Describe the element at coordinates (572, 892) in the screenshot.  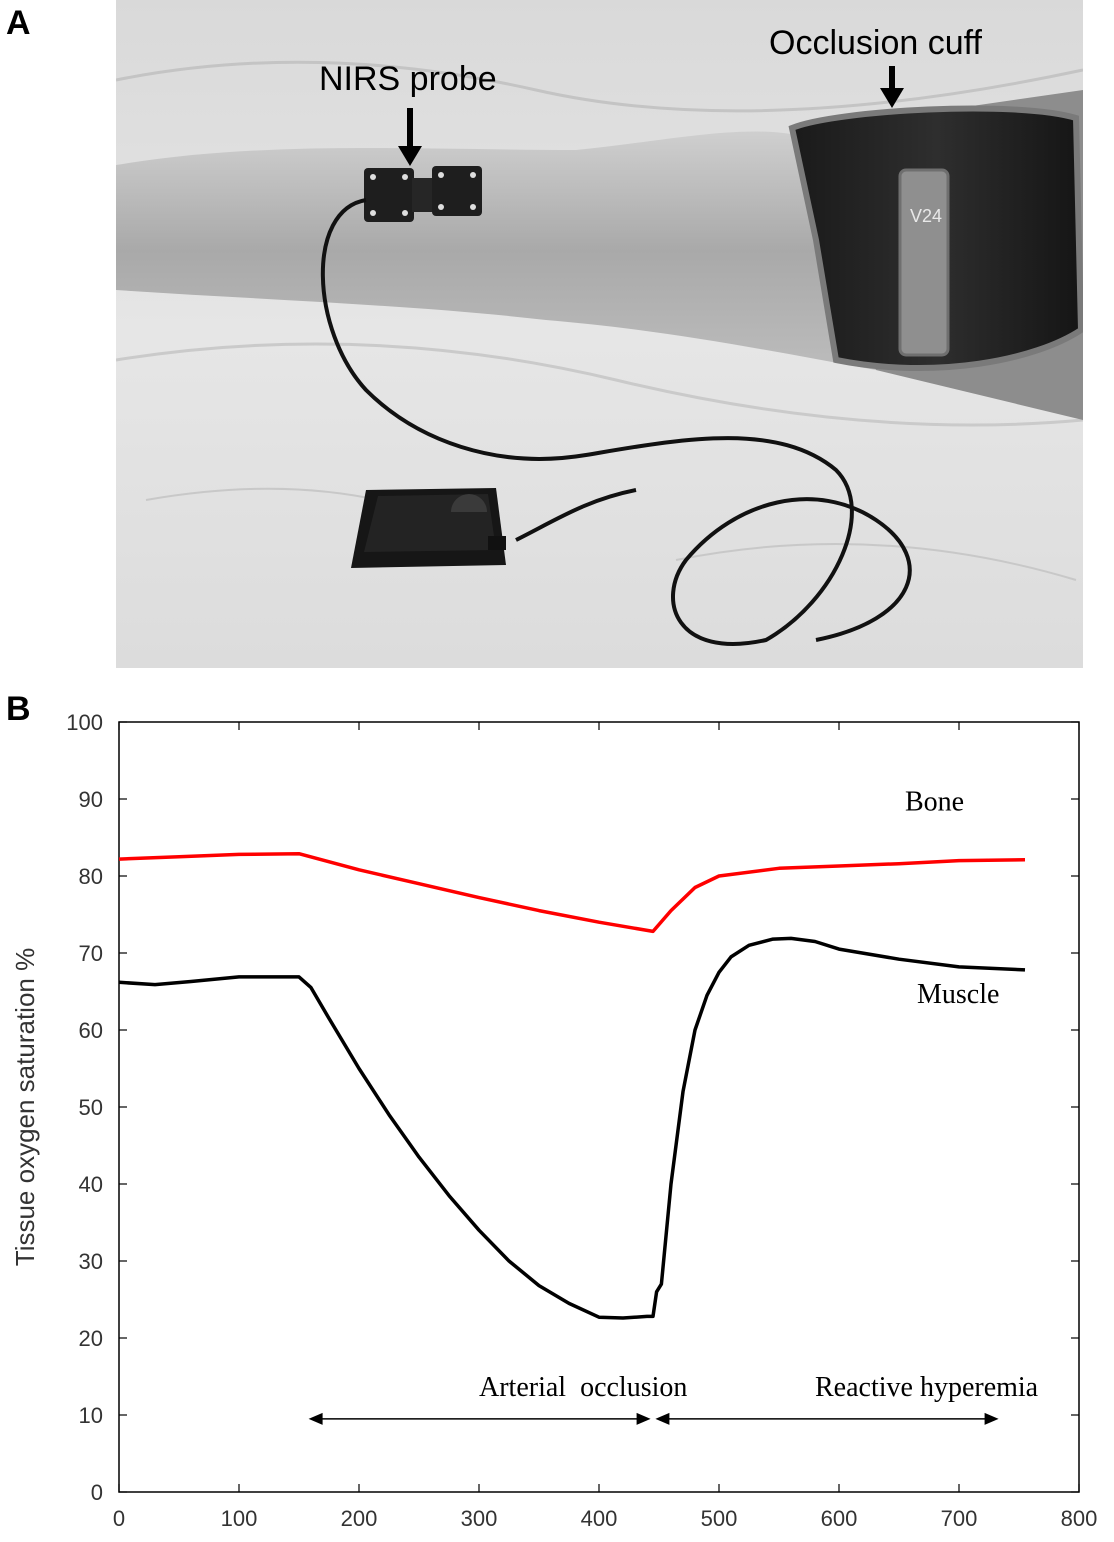
I see `series-line-bone` at that location.